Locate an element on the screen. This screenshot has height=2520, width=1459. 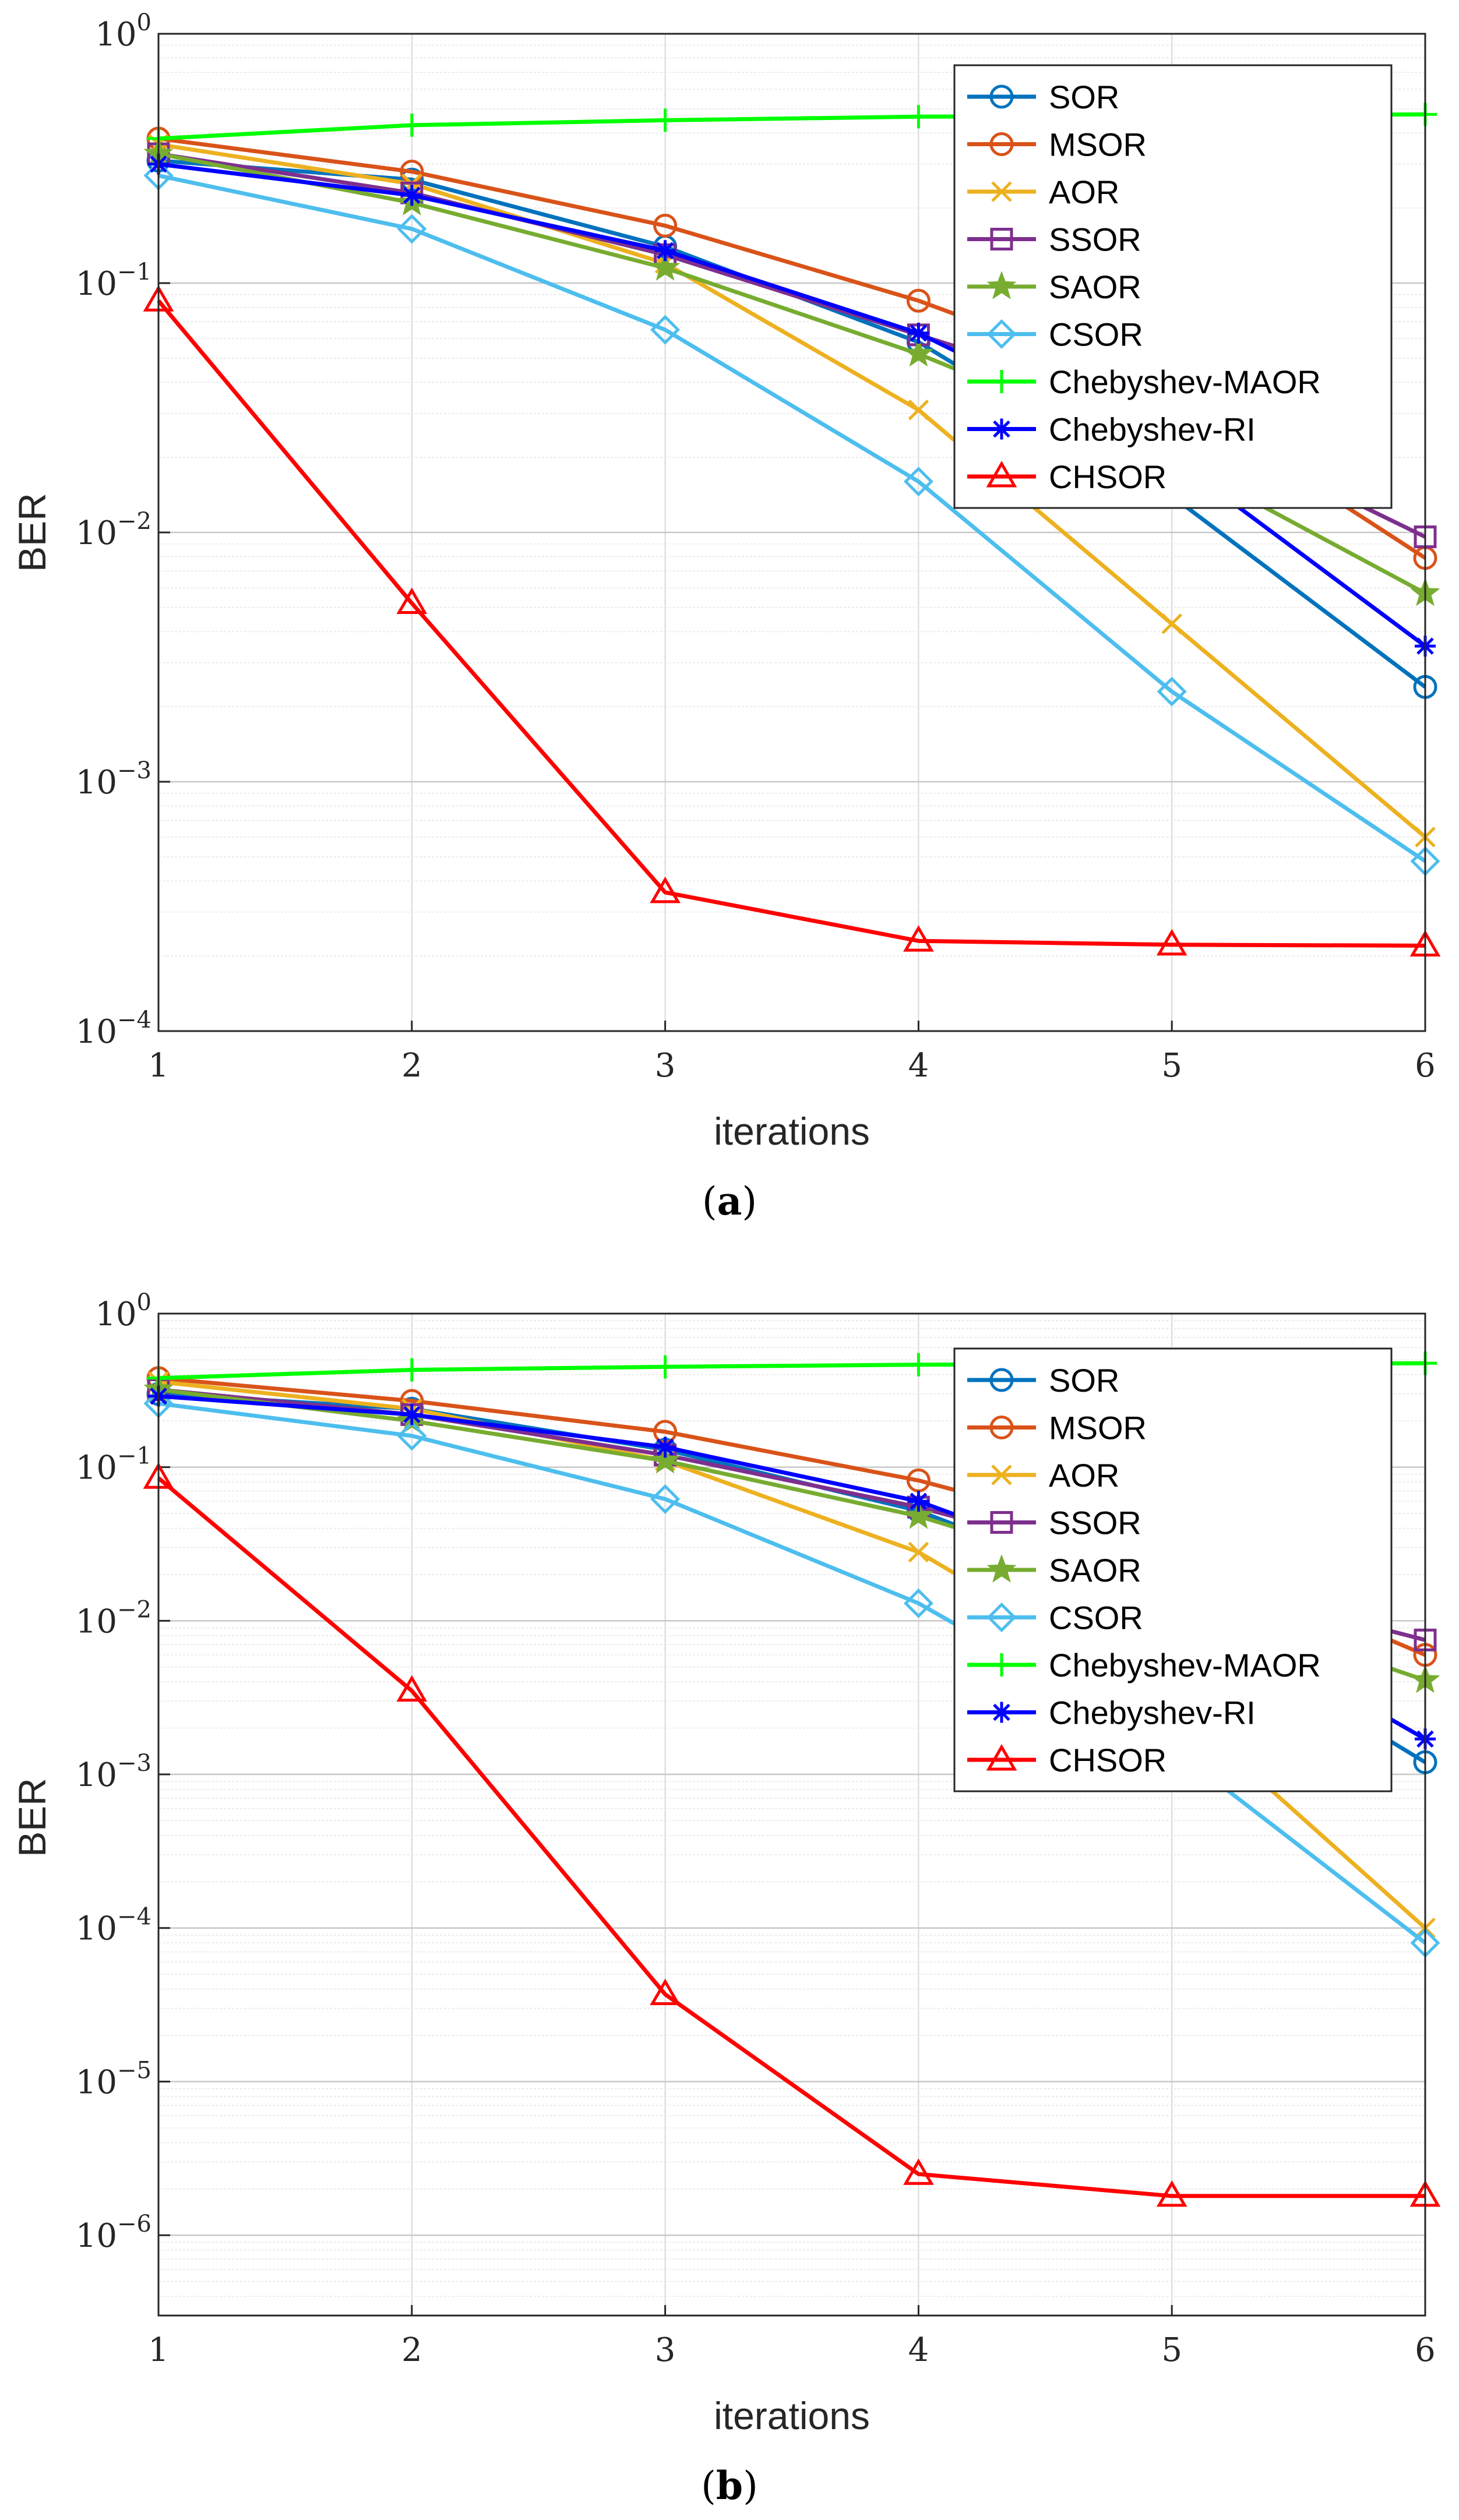
legend-entry: AOR is located at coordinates (1043, 1475).